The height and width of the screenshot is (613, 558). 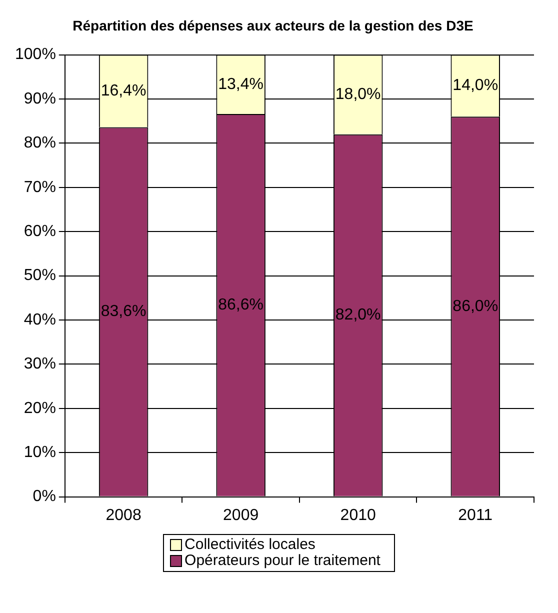 What do you see at coordinates (475, 85) in the screenshot?
I see `data-label: 14,0%` at bounding box center [475, 85].